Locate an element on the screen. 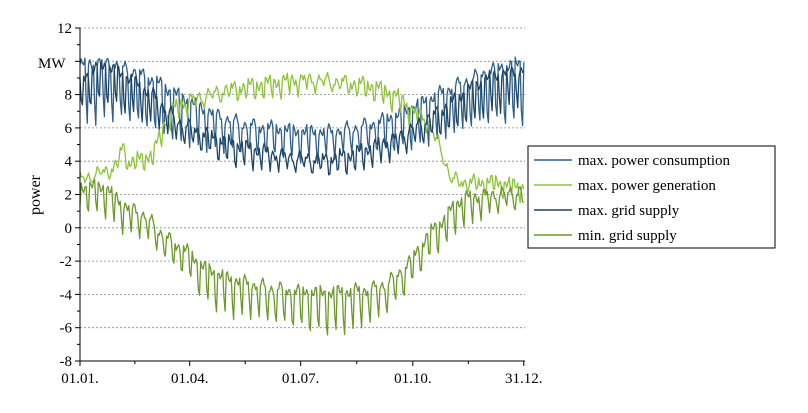 This screenshot has height=413, width=808. y-unit-label: MW is located at coordinates (52, 64).